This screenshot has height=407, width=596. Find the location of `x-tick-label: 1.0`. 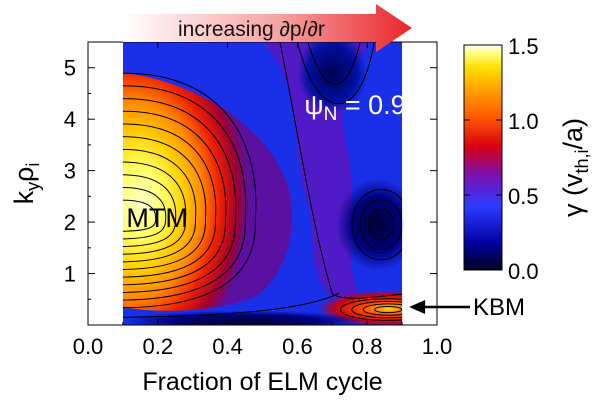

x-tick-label: 1.0 is located at coordinates (437, 346).